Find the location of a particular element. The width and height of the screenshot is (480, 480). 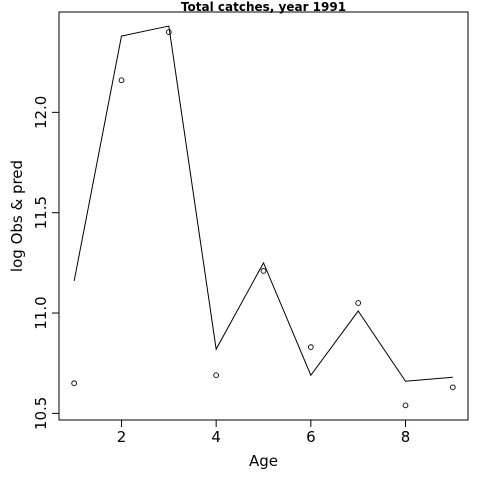

y-tick-label: 11.5 is located at coordinates (41, 212).